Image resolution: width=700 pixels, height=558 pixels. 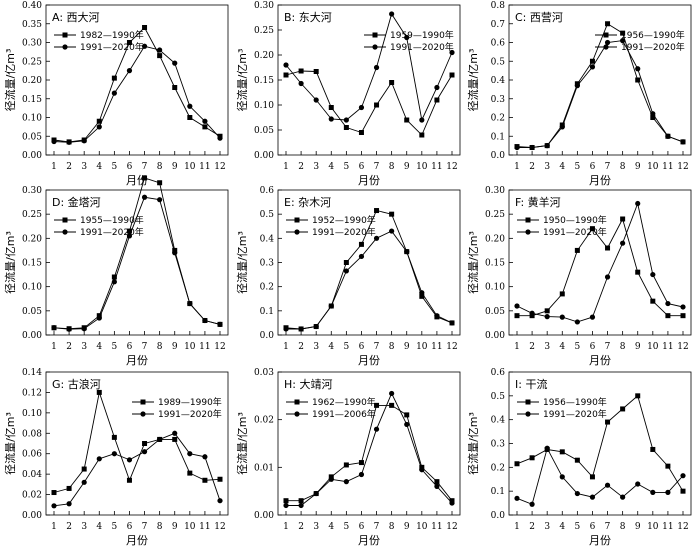 What do you see at coordinates (264, 106) in the screenshot?
I see `y-tick-label: 0.10` at bounding box center [264, 106].